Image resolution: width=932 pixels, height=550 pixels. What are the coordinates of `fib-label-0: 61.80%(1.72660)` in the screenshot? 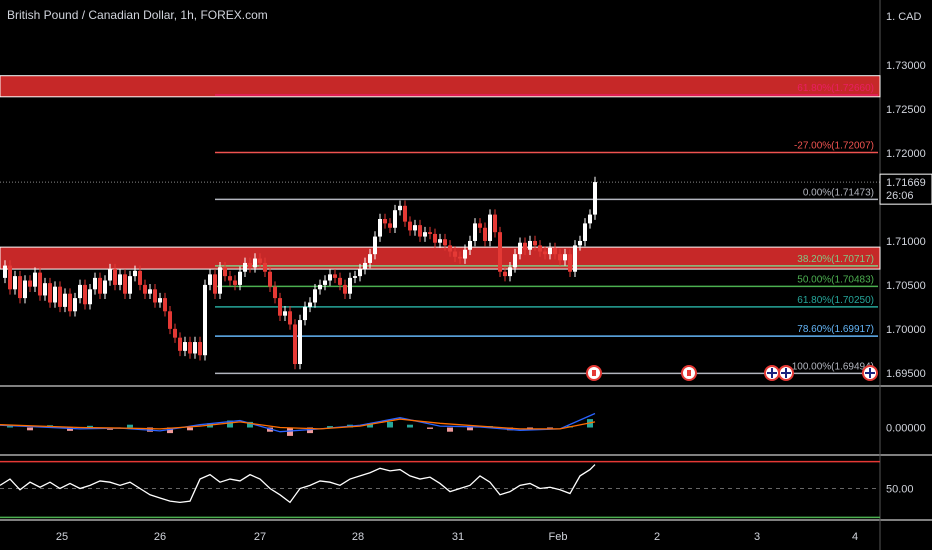 It's located at (835, 88).